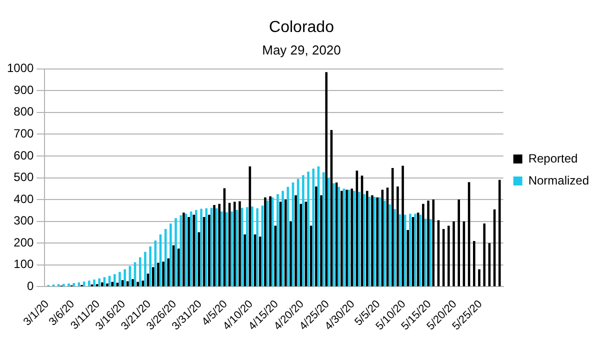  I want to click on y-tick-label: 100, so click(24, 264).